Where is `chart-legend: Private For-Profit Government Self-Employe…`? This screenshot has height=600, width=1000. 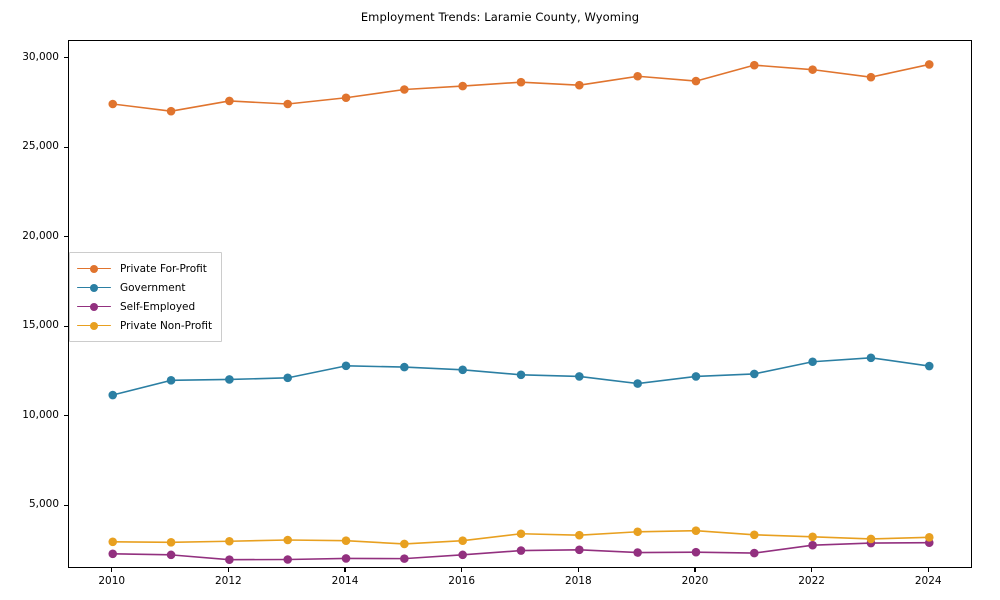 chart-legend: Private For-Profit Government Self-Employe… is located at coordinates (146, 297).